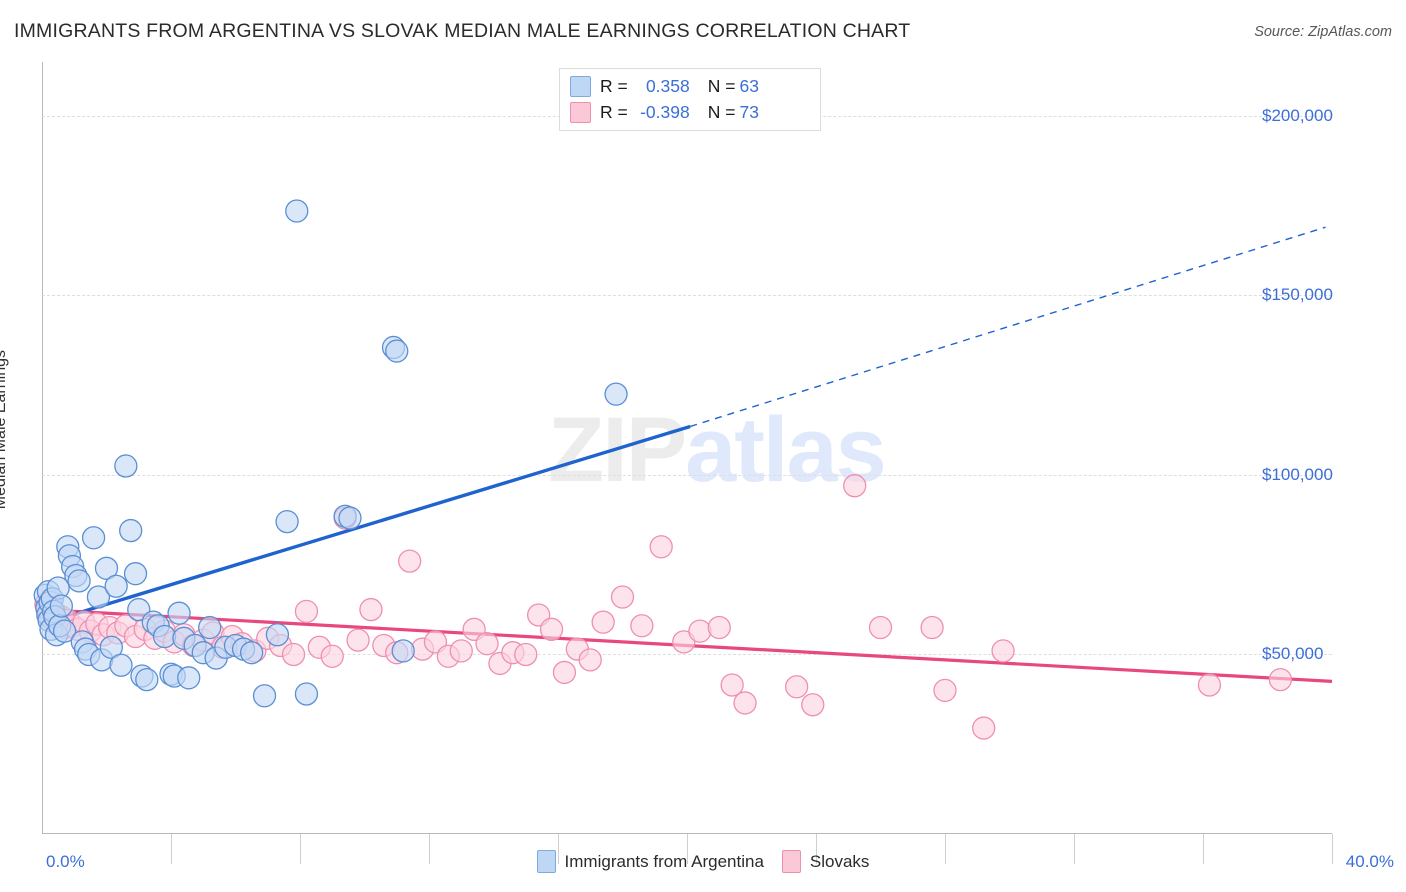 The width and height of the screenshot is (1406, 892). I want to click on x-axis-label-min: 0.0%, so click(65, 861).